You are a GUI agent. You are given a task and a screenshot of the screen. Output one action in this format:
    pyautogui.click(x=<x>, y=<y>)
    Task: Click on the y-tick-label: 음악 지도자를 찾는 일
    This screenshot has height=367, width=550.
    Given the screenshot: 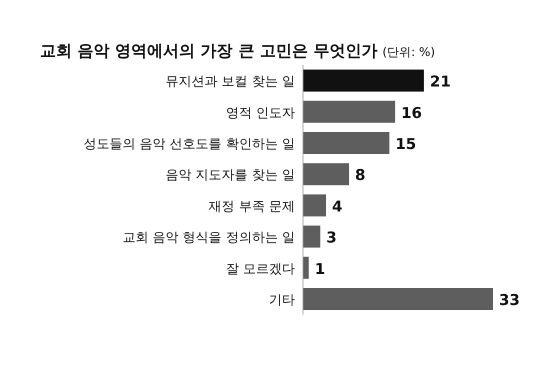 What is the action you would take?
    pyautogui.click(x=230, y=176)
    